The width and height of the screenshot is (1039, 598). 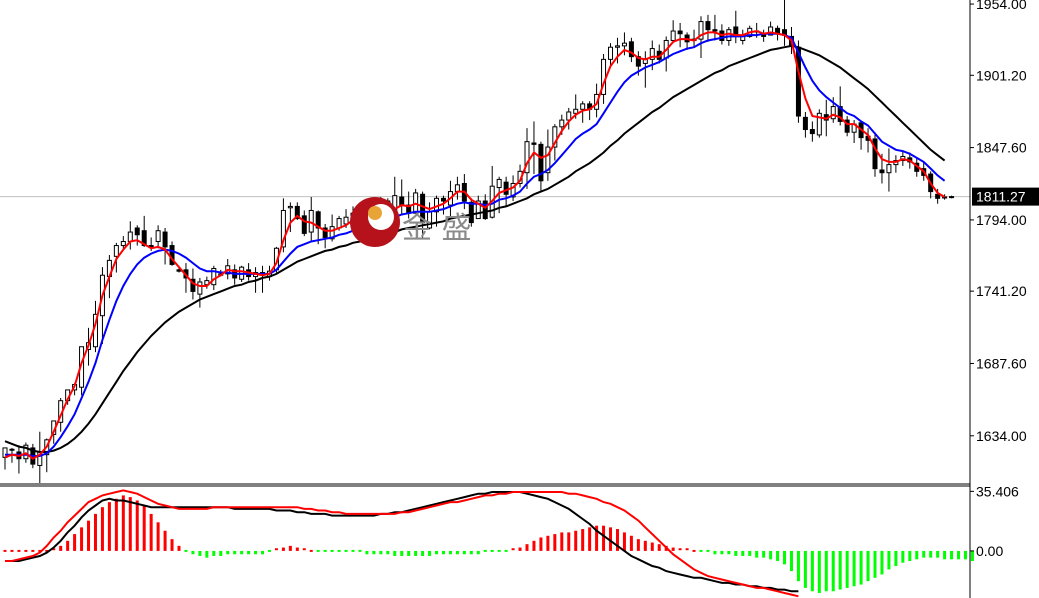 What do you see at coordinates (997, 491) in the screenshot?
I see `osc-tick-label: 35.406` at bounding box center [997, 491].